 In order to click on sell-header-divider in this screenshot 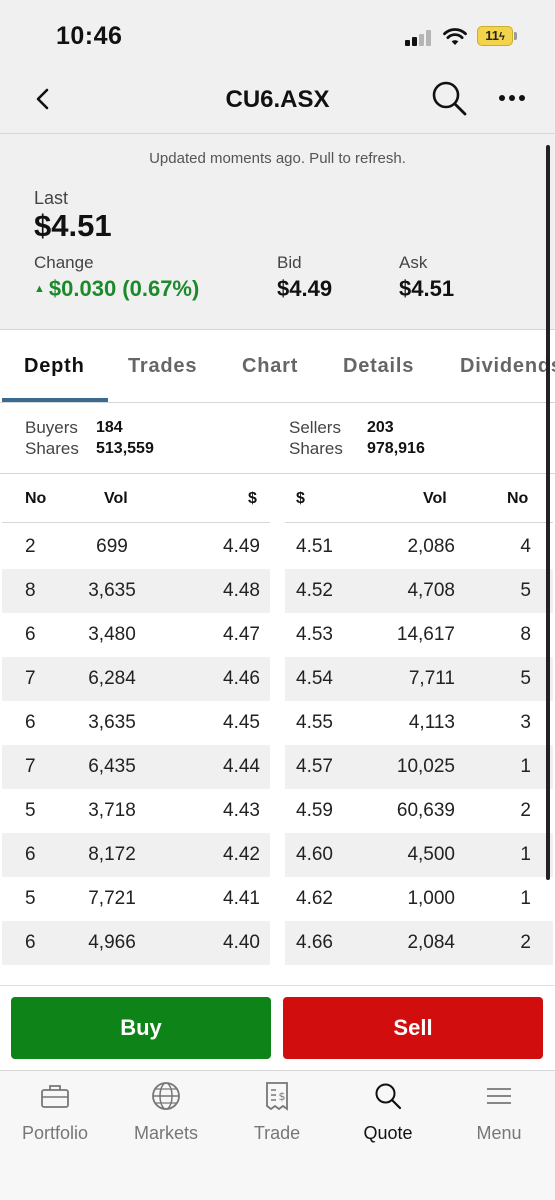, I will do `click(419, 522)`.